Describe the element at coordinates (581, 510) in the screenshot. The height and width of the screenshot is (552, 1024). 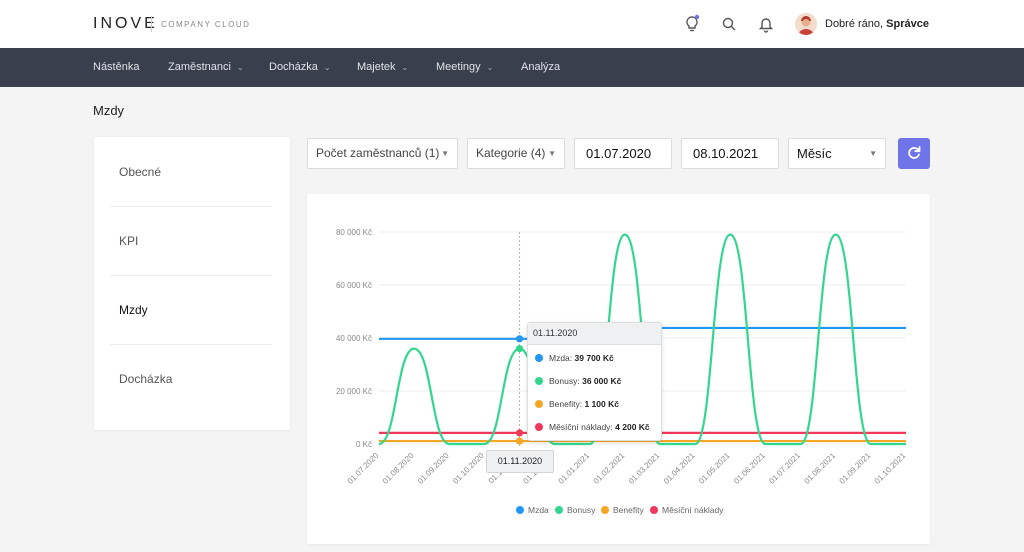
I see `legend-label: Bonusy` at that location.